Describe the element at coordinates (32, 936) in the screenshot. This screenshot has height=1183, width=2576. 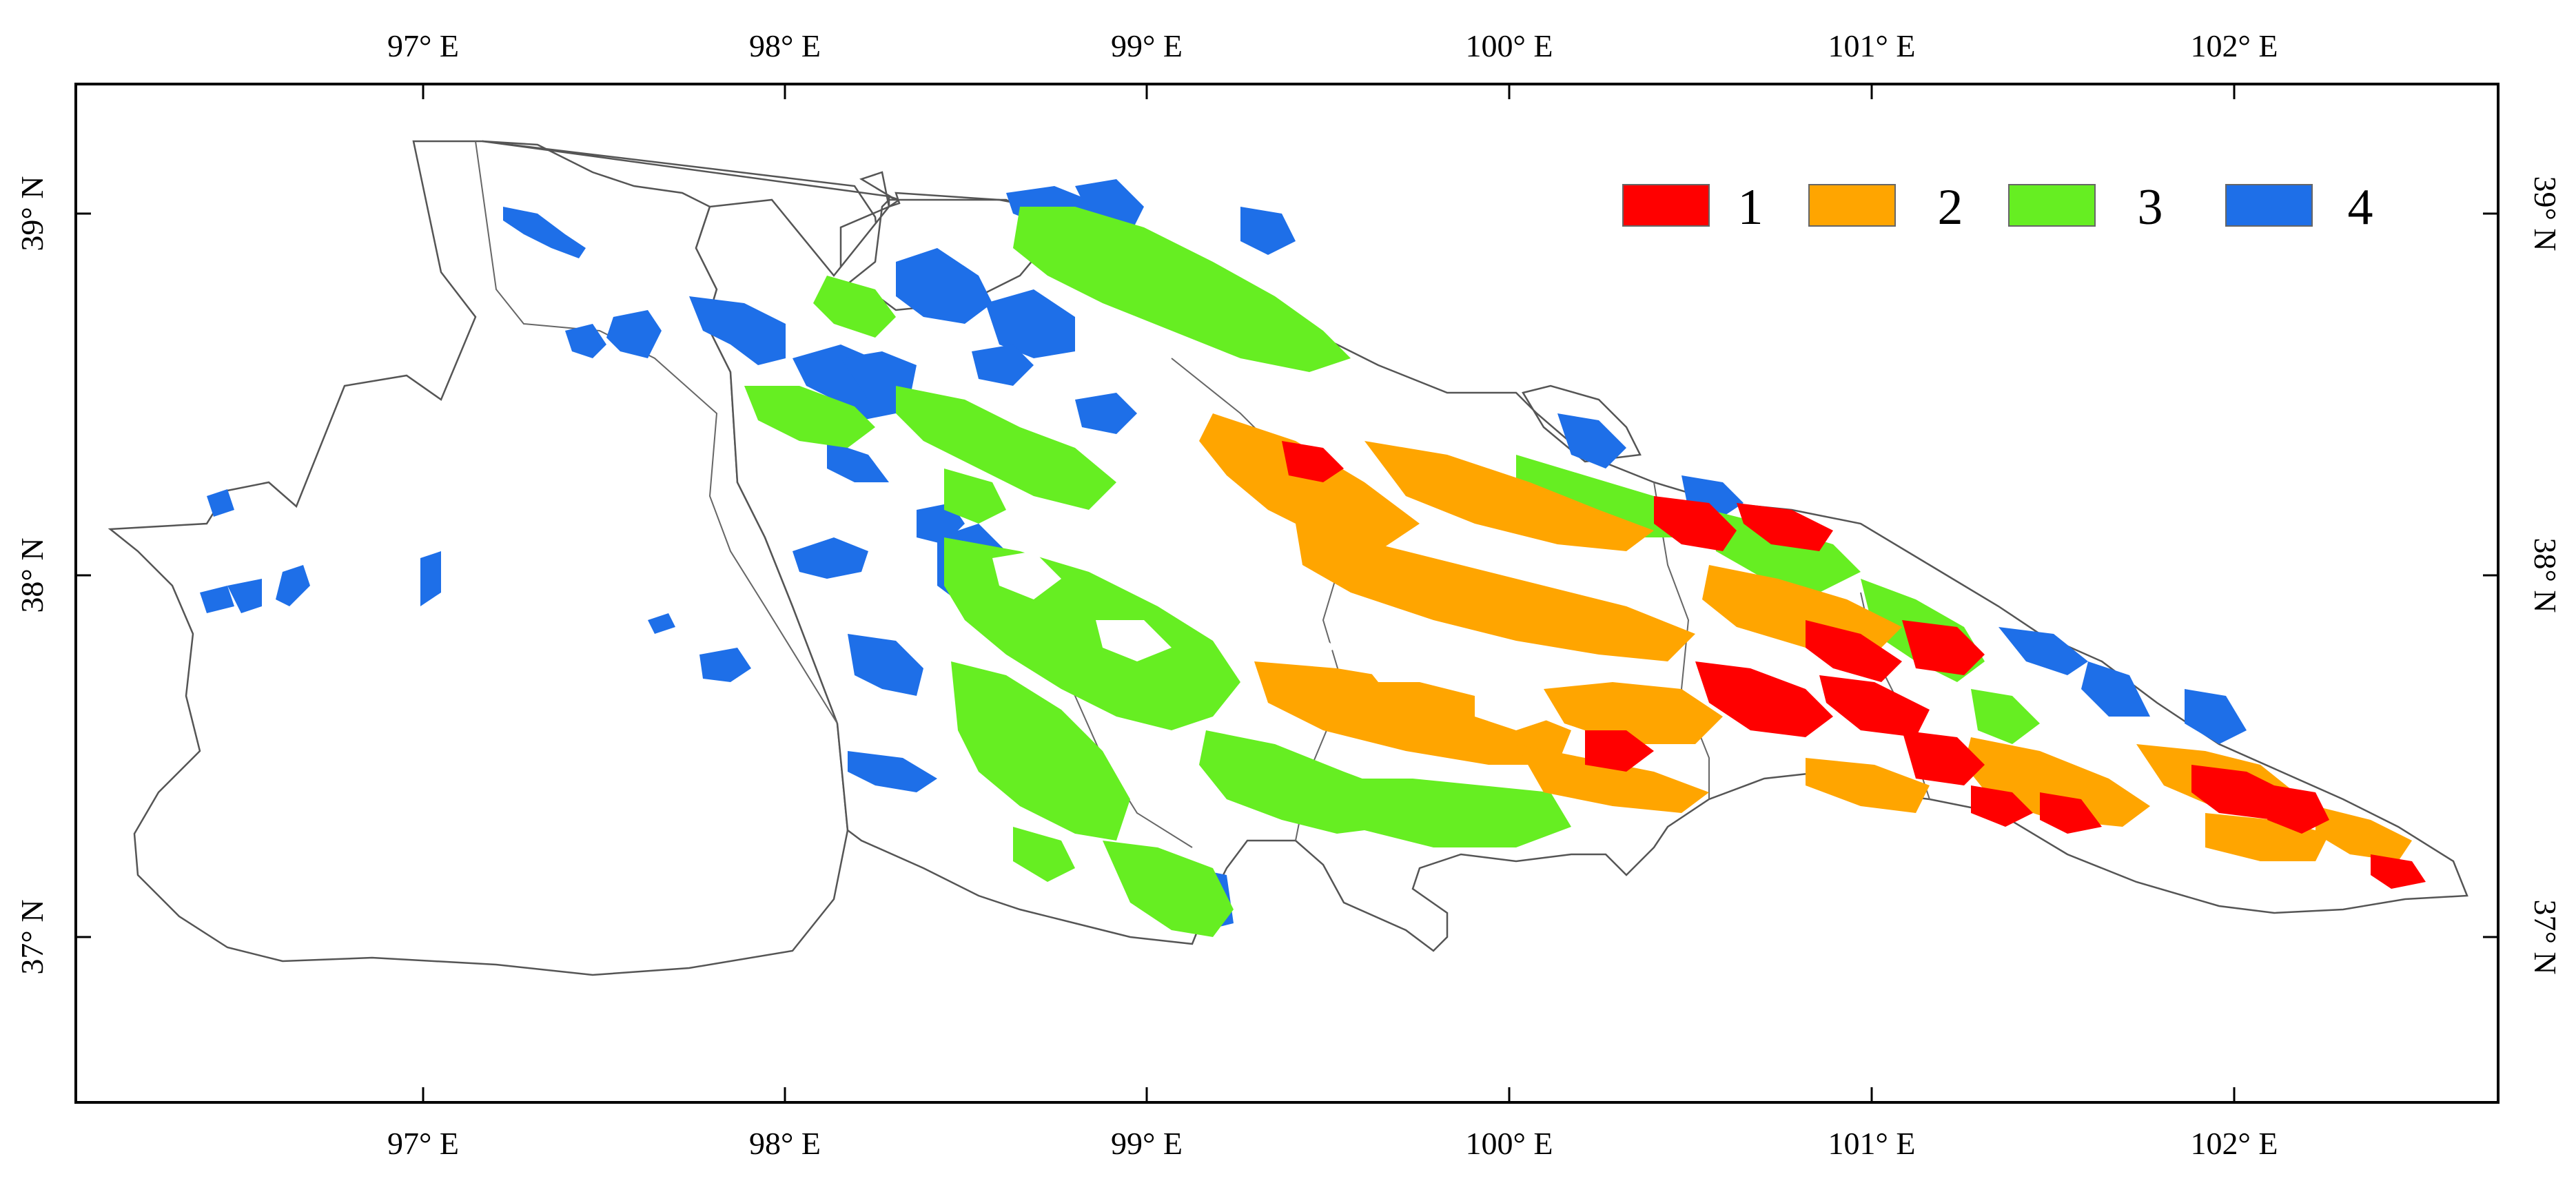
I see `lat-label-left: 37° N` at that location.